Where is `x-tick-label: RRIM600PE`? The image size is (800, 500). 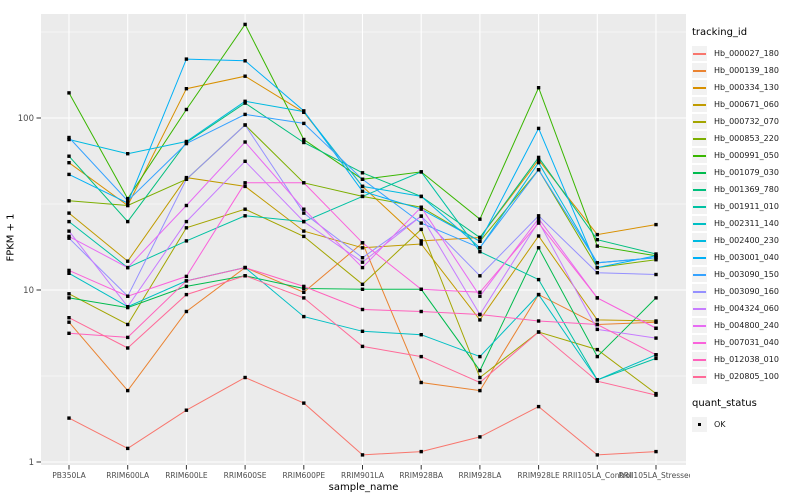
x-tick-label: RRIM600PE is located at coordinates (303, 475).